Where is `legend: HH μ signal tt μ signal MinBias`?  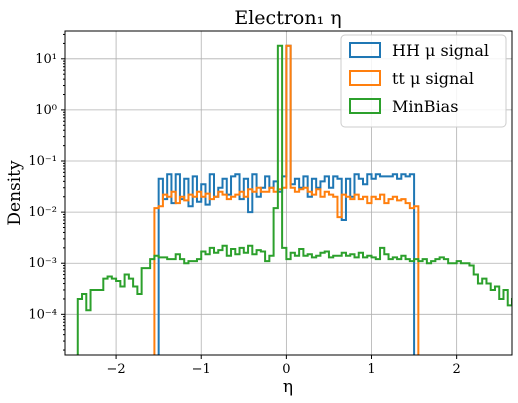
legend: HH μ signal tt μ signal MinBias is located at coordinates (423, 81).